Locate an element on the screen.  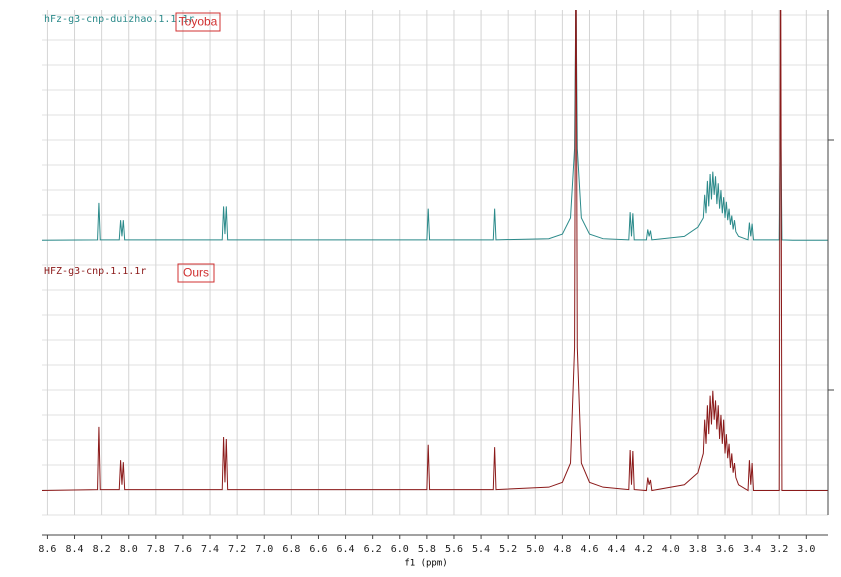
series-label: hFz-g3-cnp-duizhao.1.1.1r is located at coordinates (119, 19).